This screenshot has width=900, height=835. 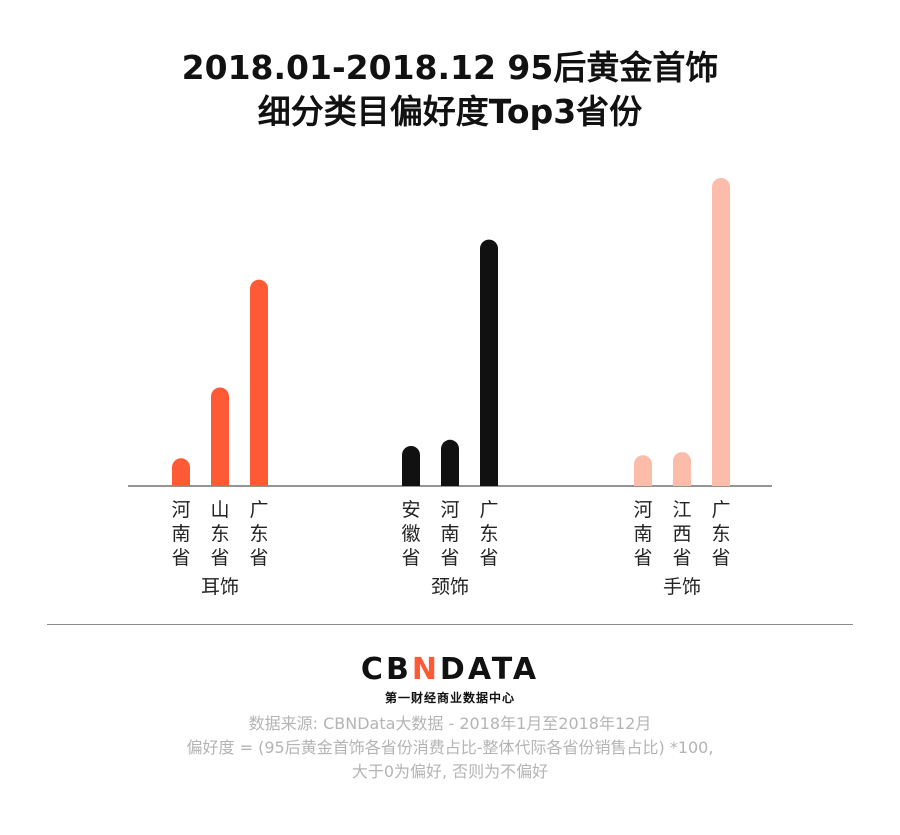 I want to click on tick-label-0-0: 河南省, so click(x=180, y=534).